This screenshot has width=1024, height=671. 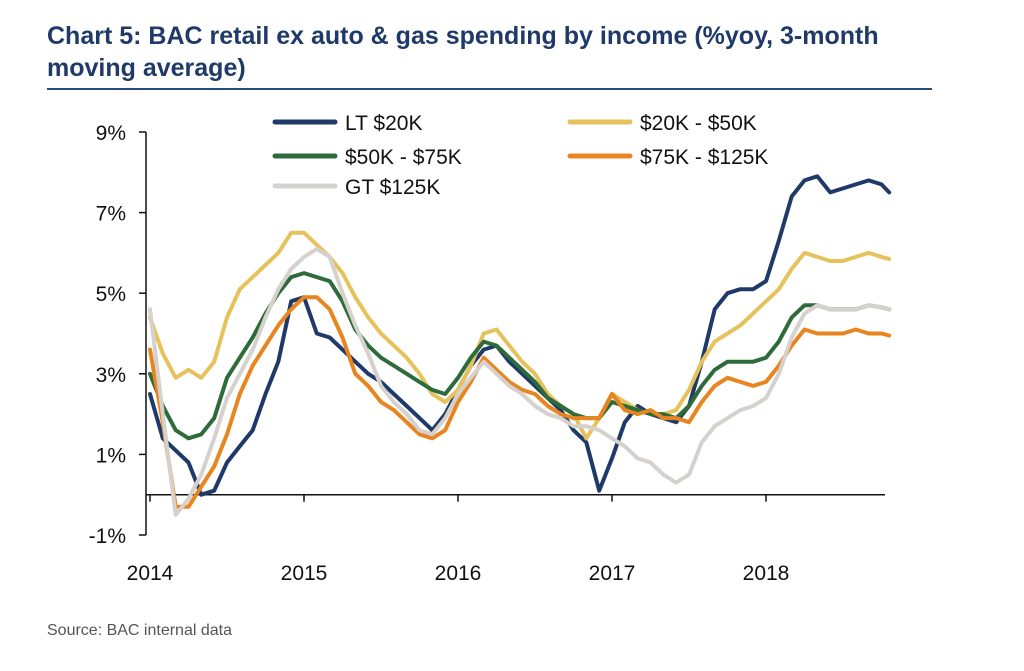 What do you see at coordinates (304, 573) in the screenshot?
I see `x-tick-label: 2015` at bounding box center [304, 573].